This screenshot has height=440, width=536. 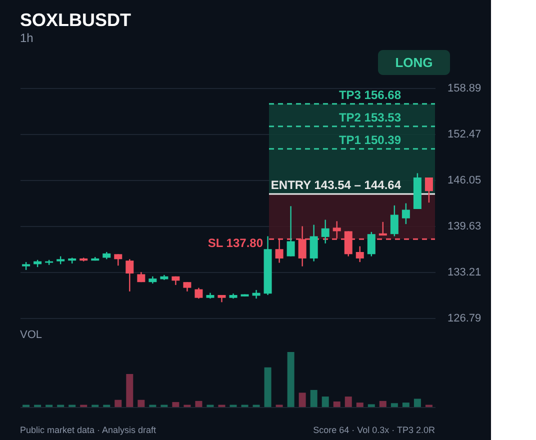 I want to click on ref-line-label: TP3 156.68, so click(x=370, y=95).